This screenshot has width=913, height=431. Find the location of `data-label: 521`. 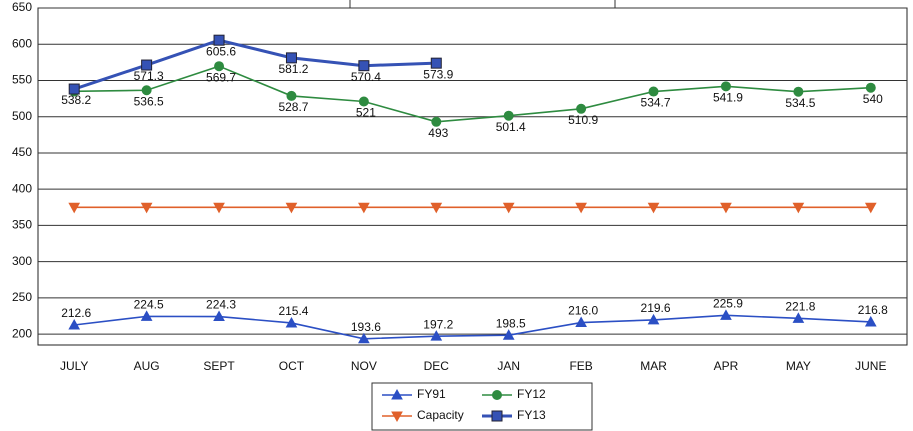

data-label: 521 is located at coordinates (366, 113).